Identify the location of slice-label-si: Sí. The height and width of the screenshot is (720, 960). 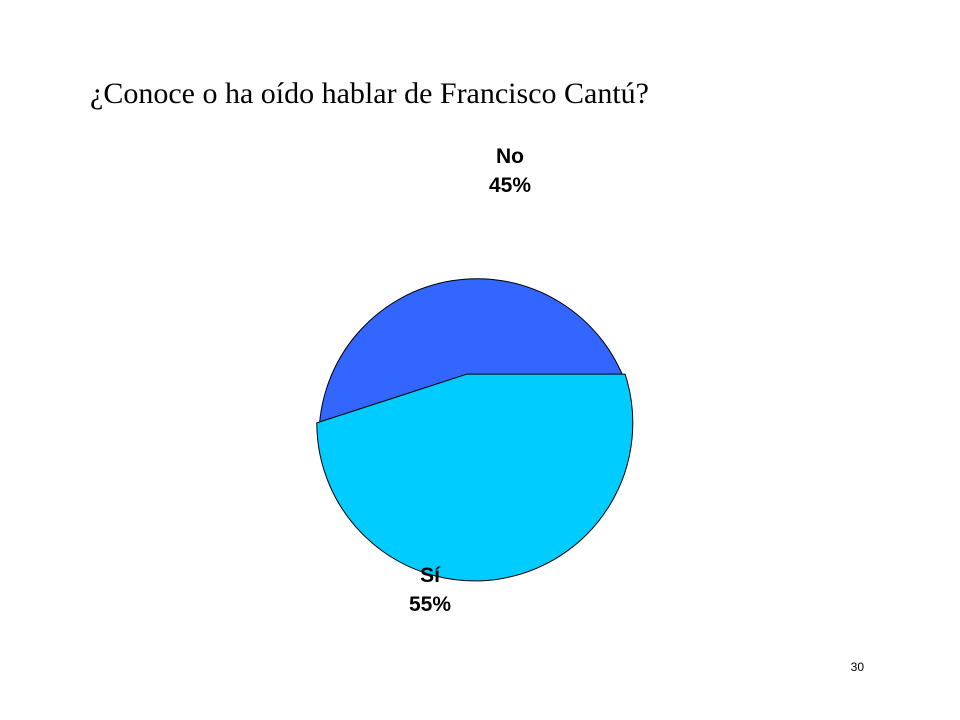
(430, 575).